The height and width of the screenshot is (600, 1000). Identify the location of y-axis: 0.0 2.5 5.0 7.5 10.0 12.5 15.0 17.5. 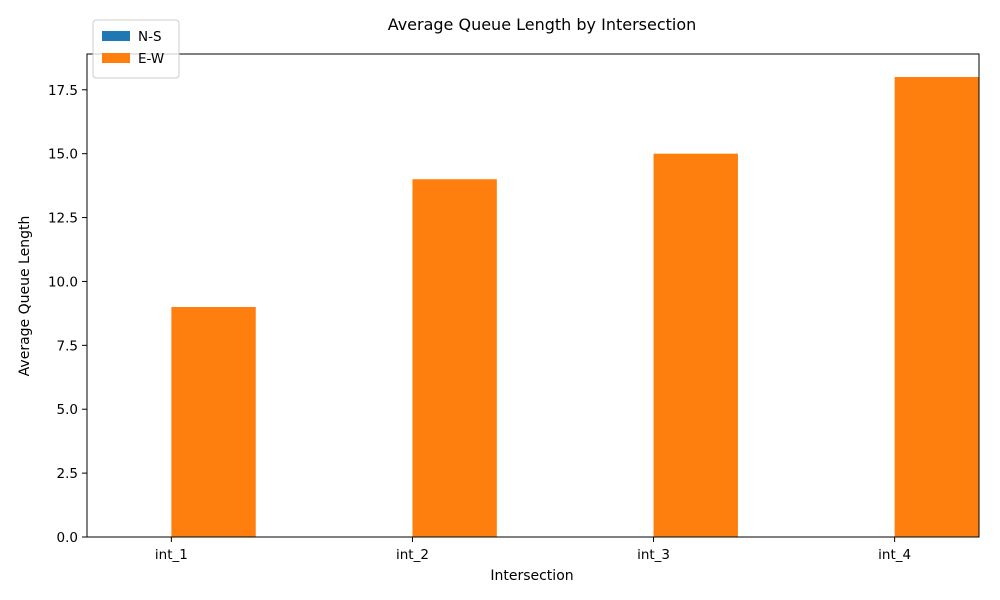
(67, 314).